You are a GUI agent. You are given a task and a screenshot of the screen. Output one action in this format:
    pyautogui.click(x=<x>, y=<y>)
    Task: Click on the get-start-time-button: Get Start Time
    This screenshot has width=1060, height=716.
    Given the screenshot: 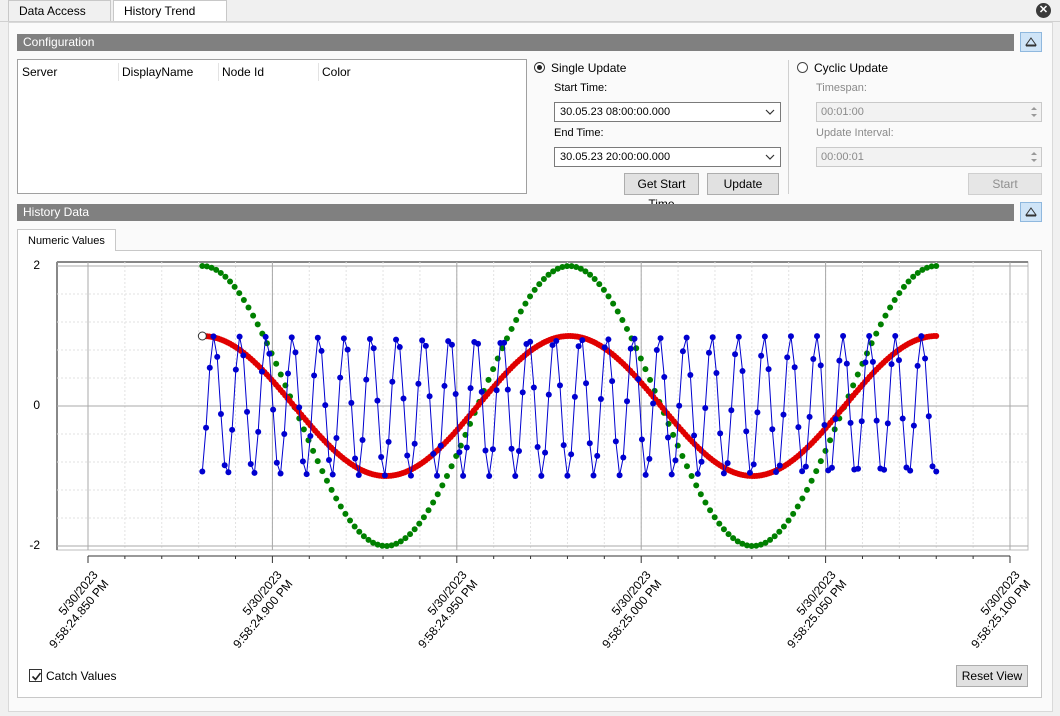 What is the action you would take?
    pyautogui.click(x=661, y=192)
    